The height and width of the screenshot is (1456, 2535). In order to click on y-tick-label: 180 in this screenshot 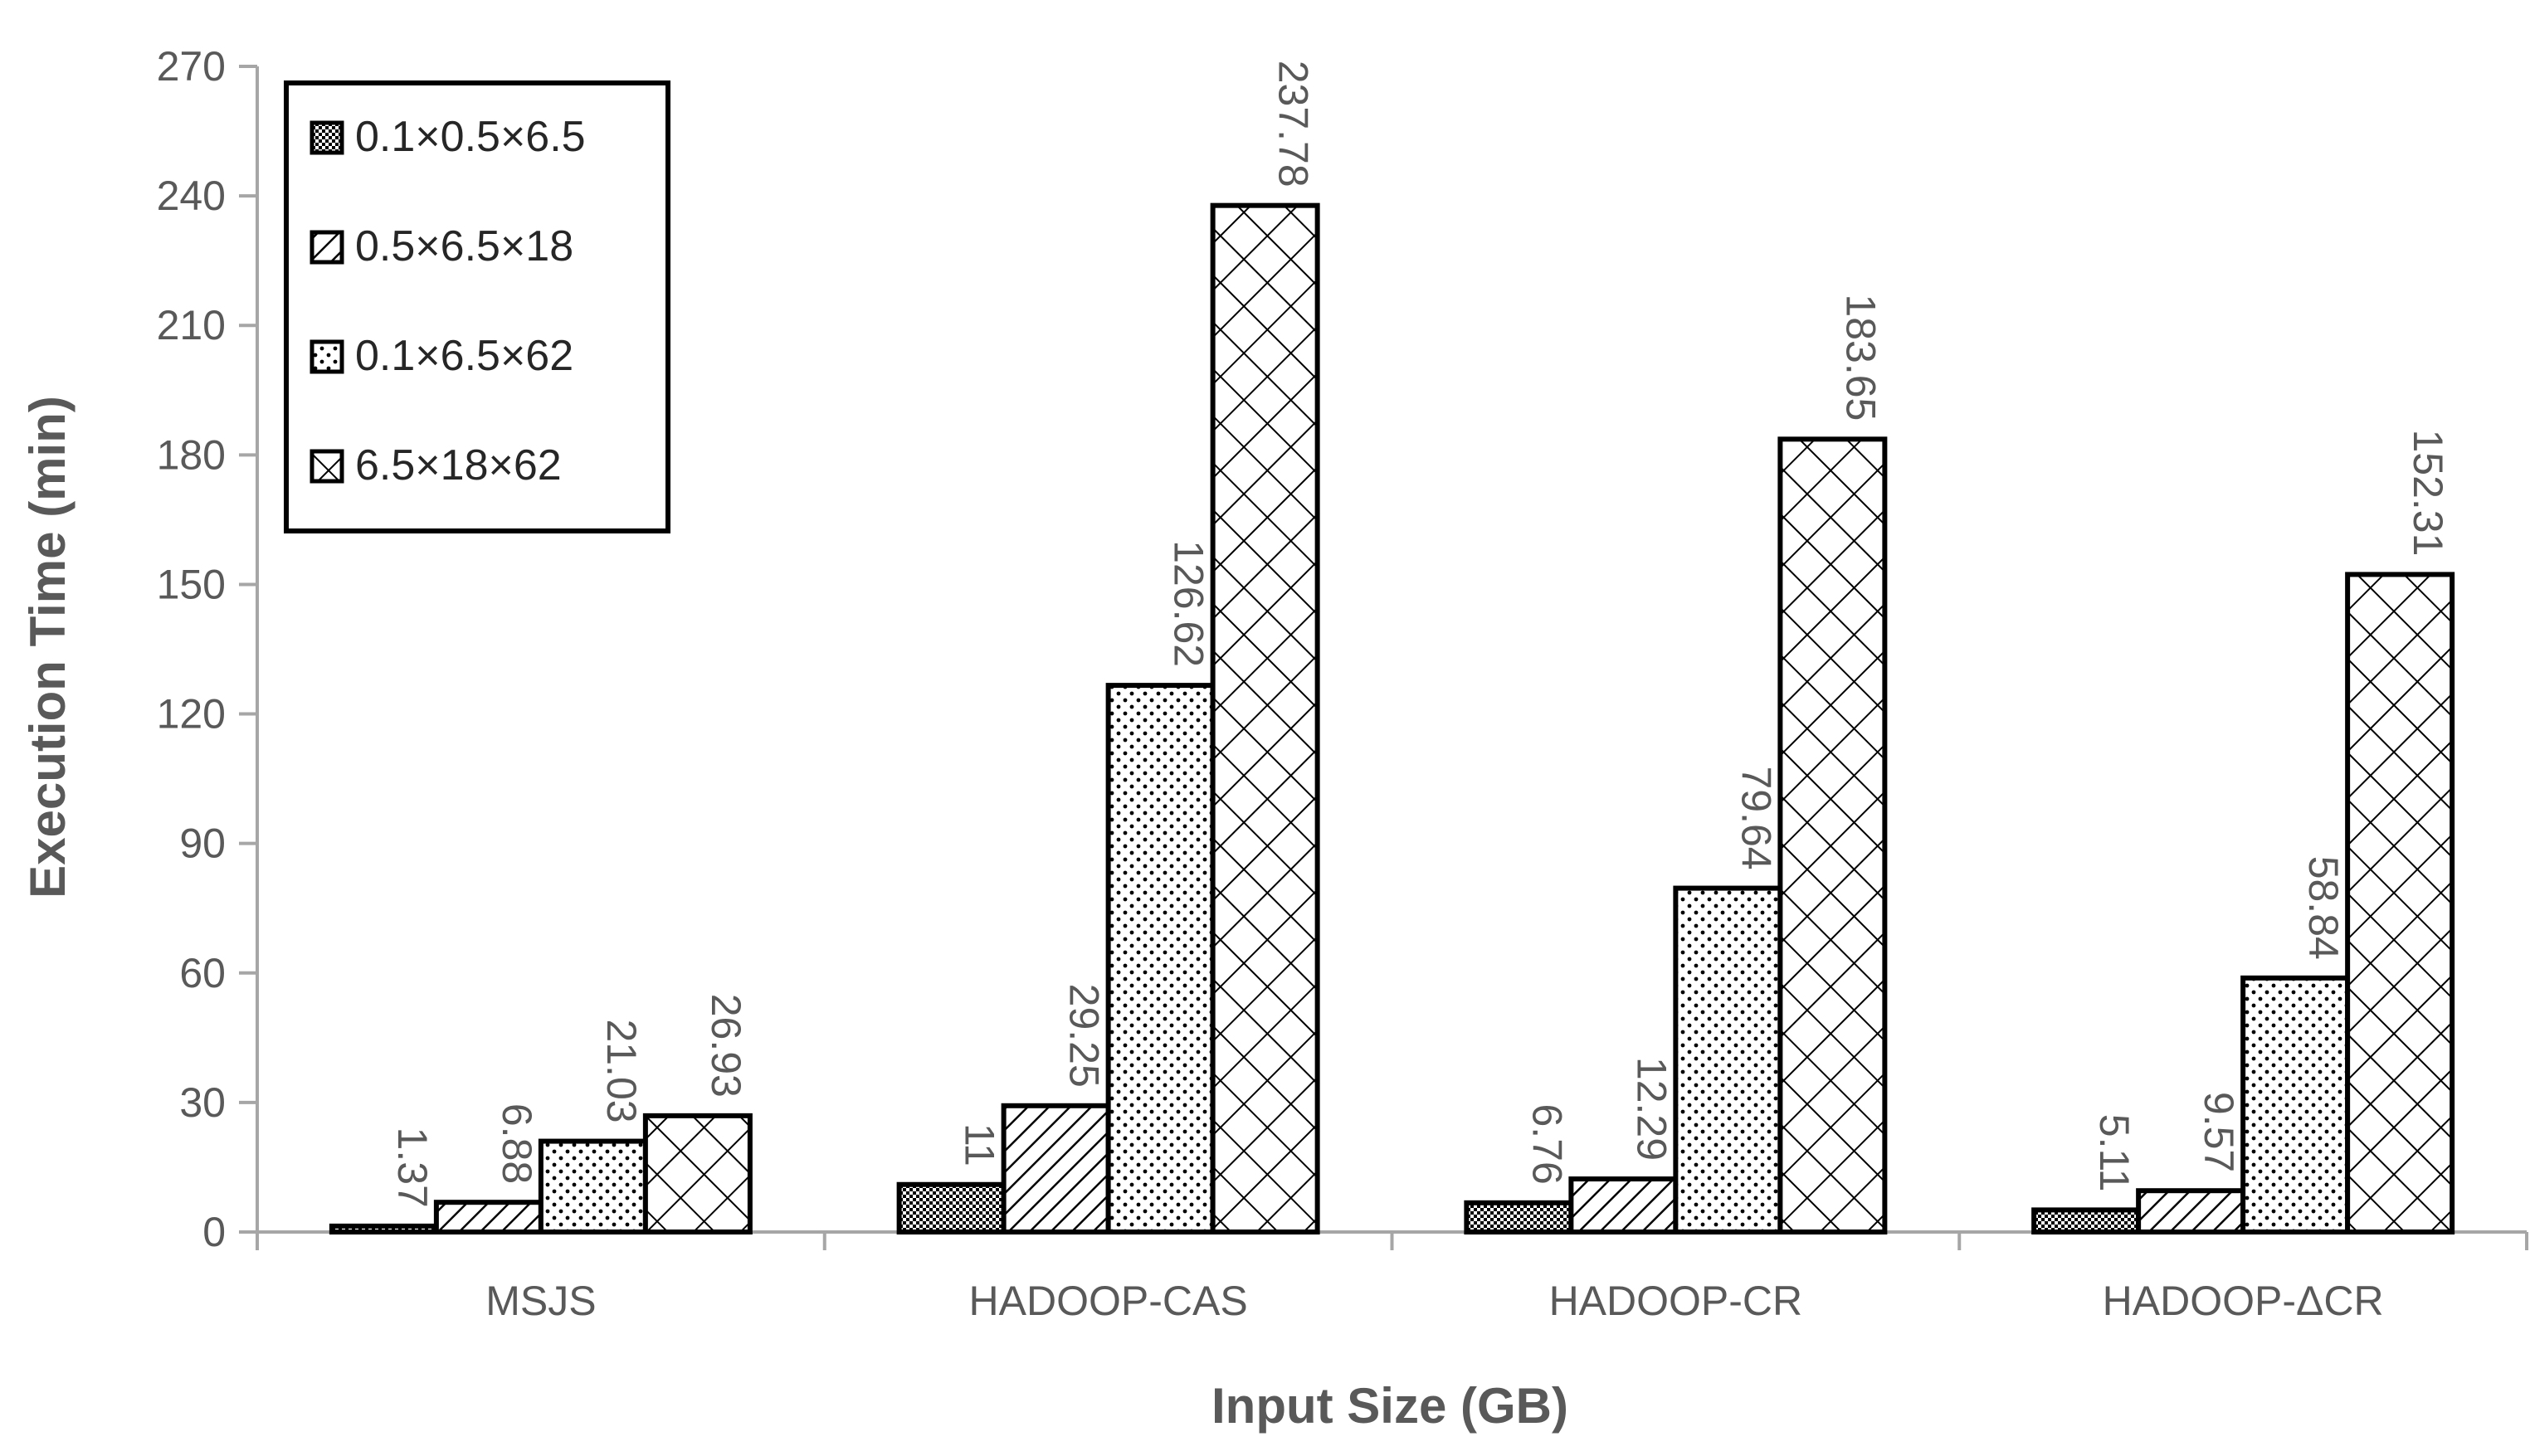, I will do `click(191, 454)`.